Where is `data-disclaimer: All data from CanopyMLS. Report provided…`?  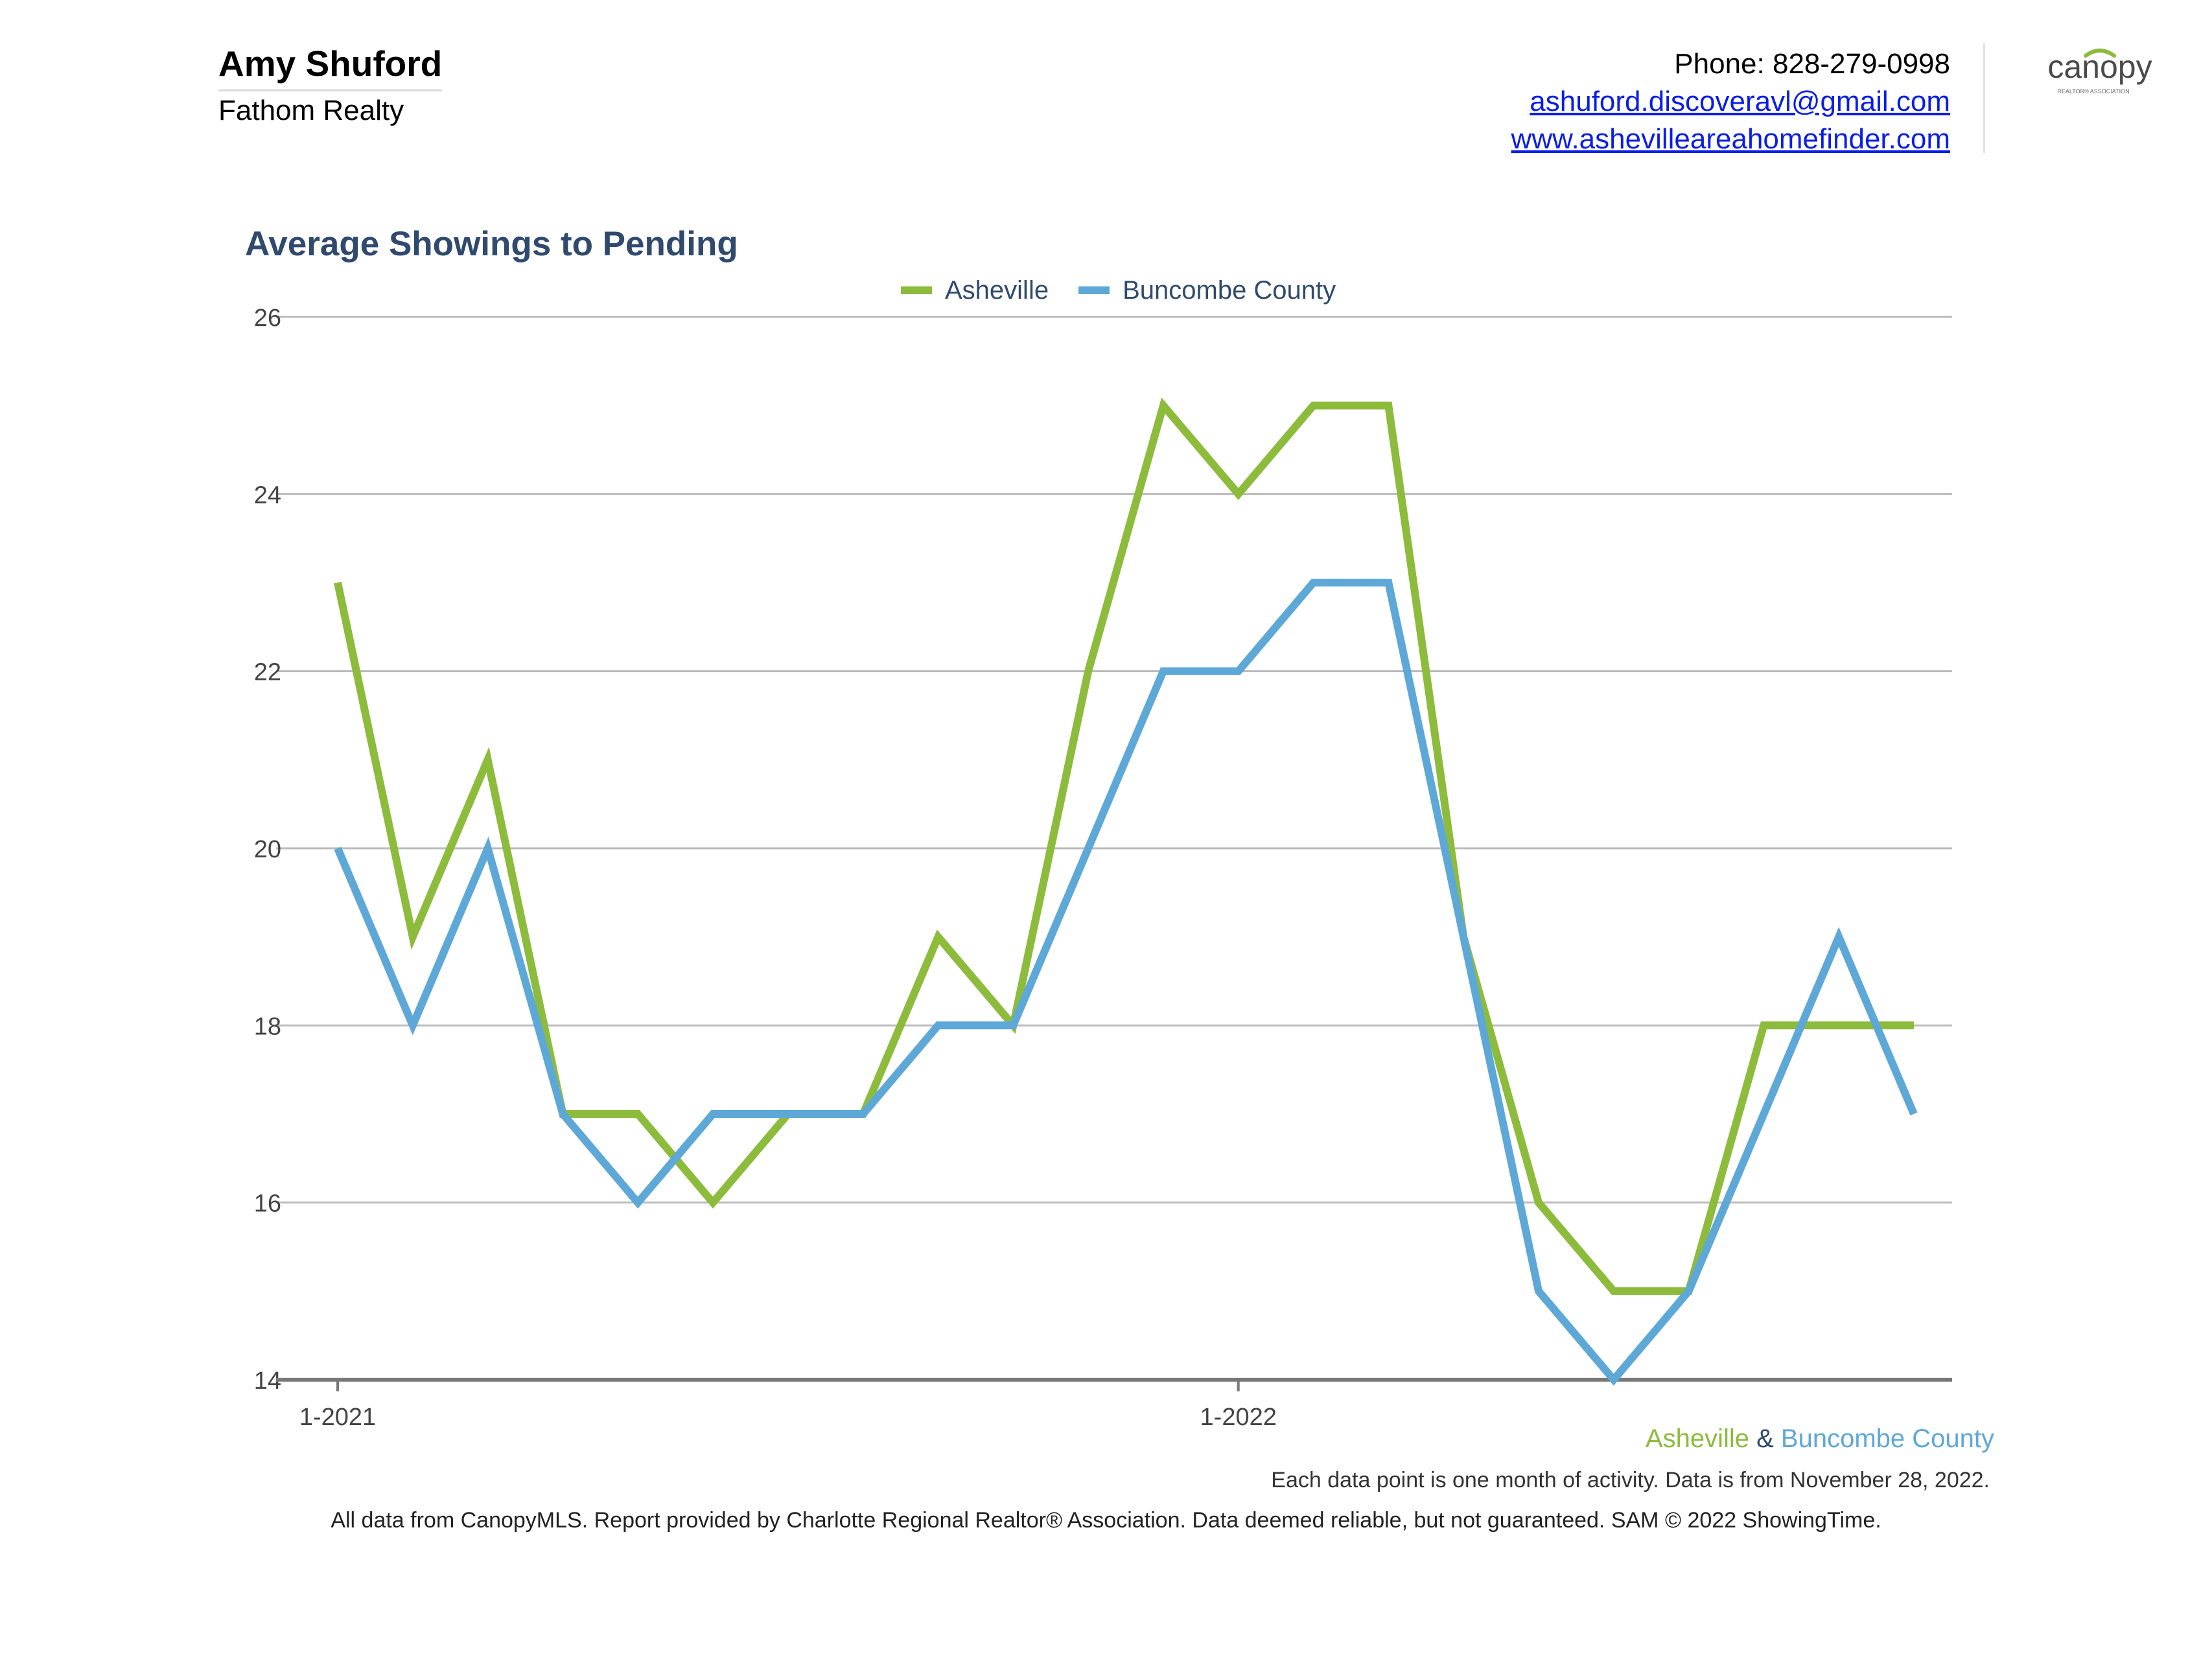 data-disclaimer: All data from CanopyMLS. Report provided… is located at coordinates (1106, 1521).